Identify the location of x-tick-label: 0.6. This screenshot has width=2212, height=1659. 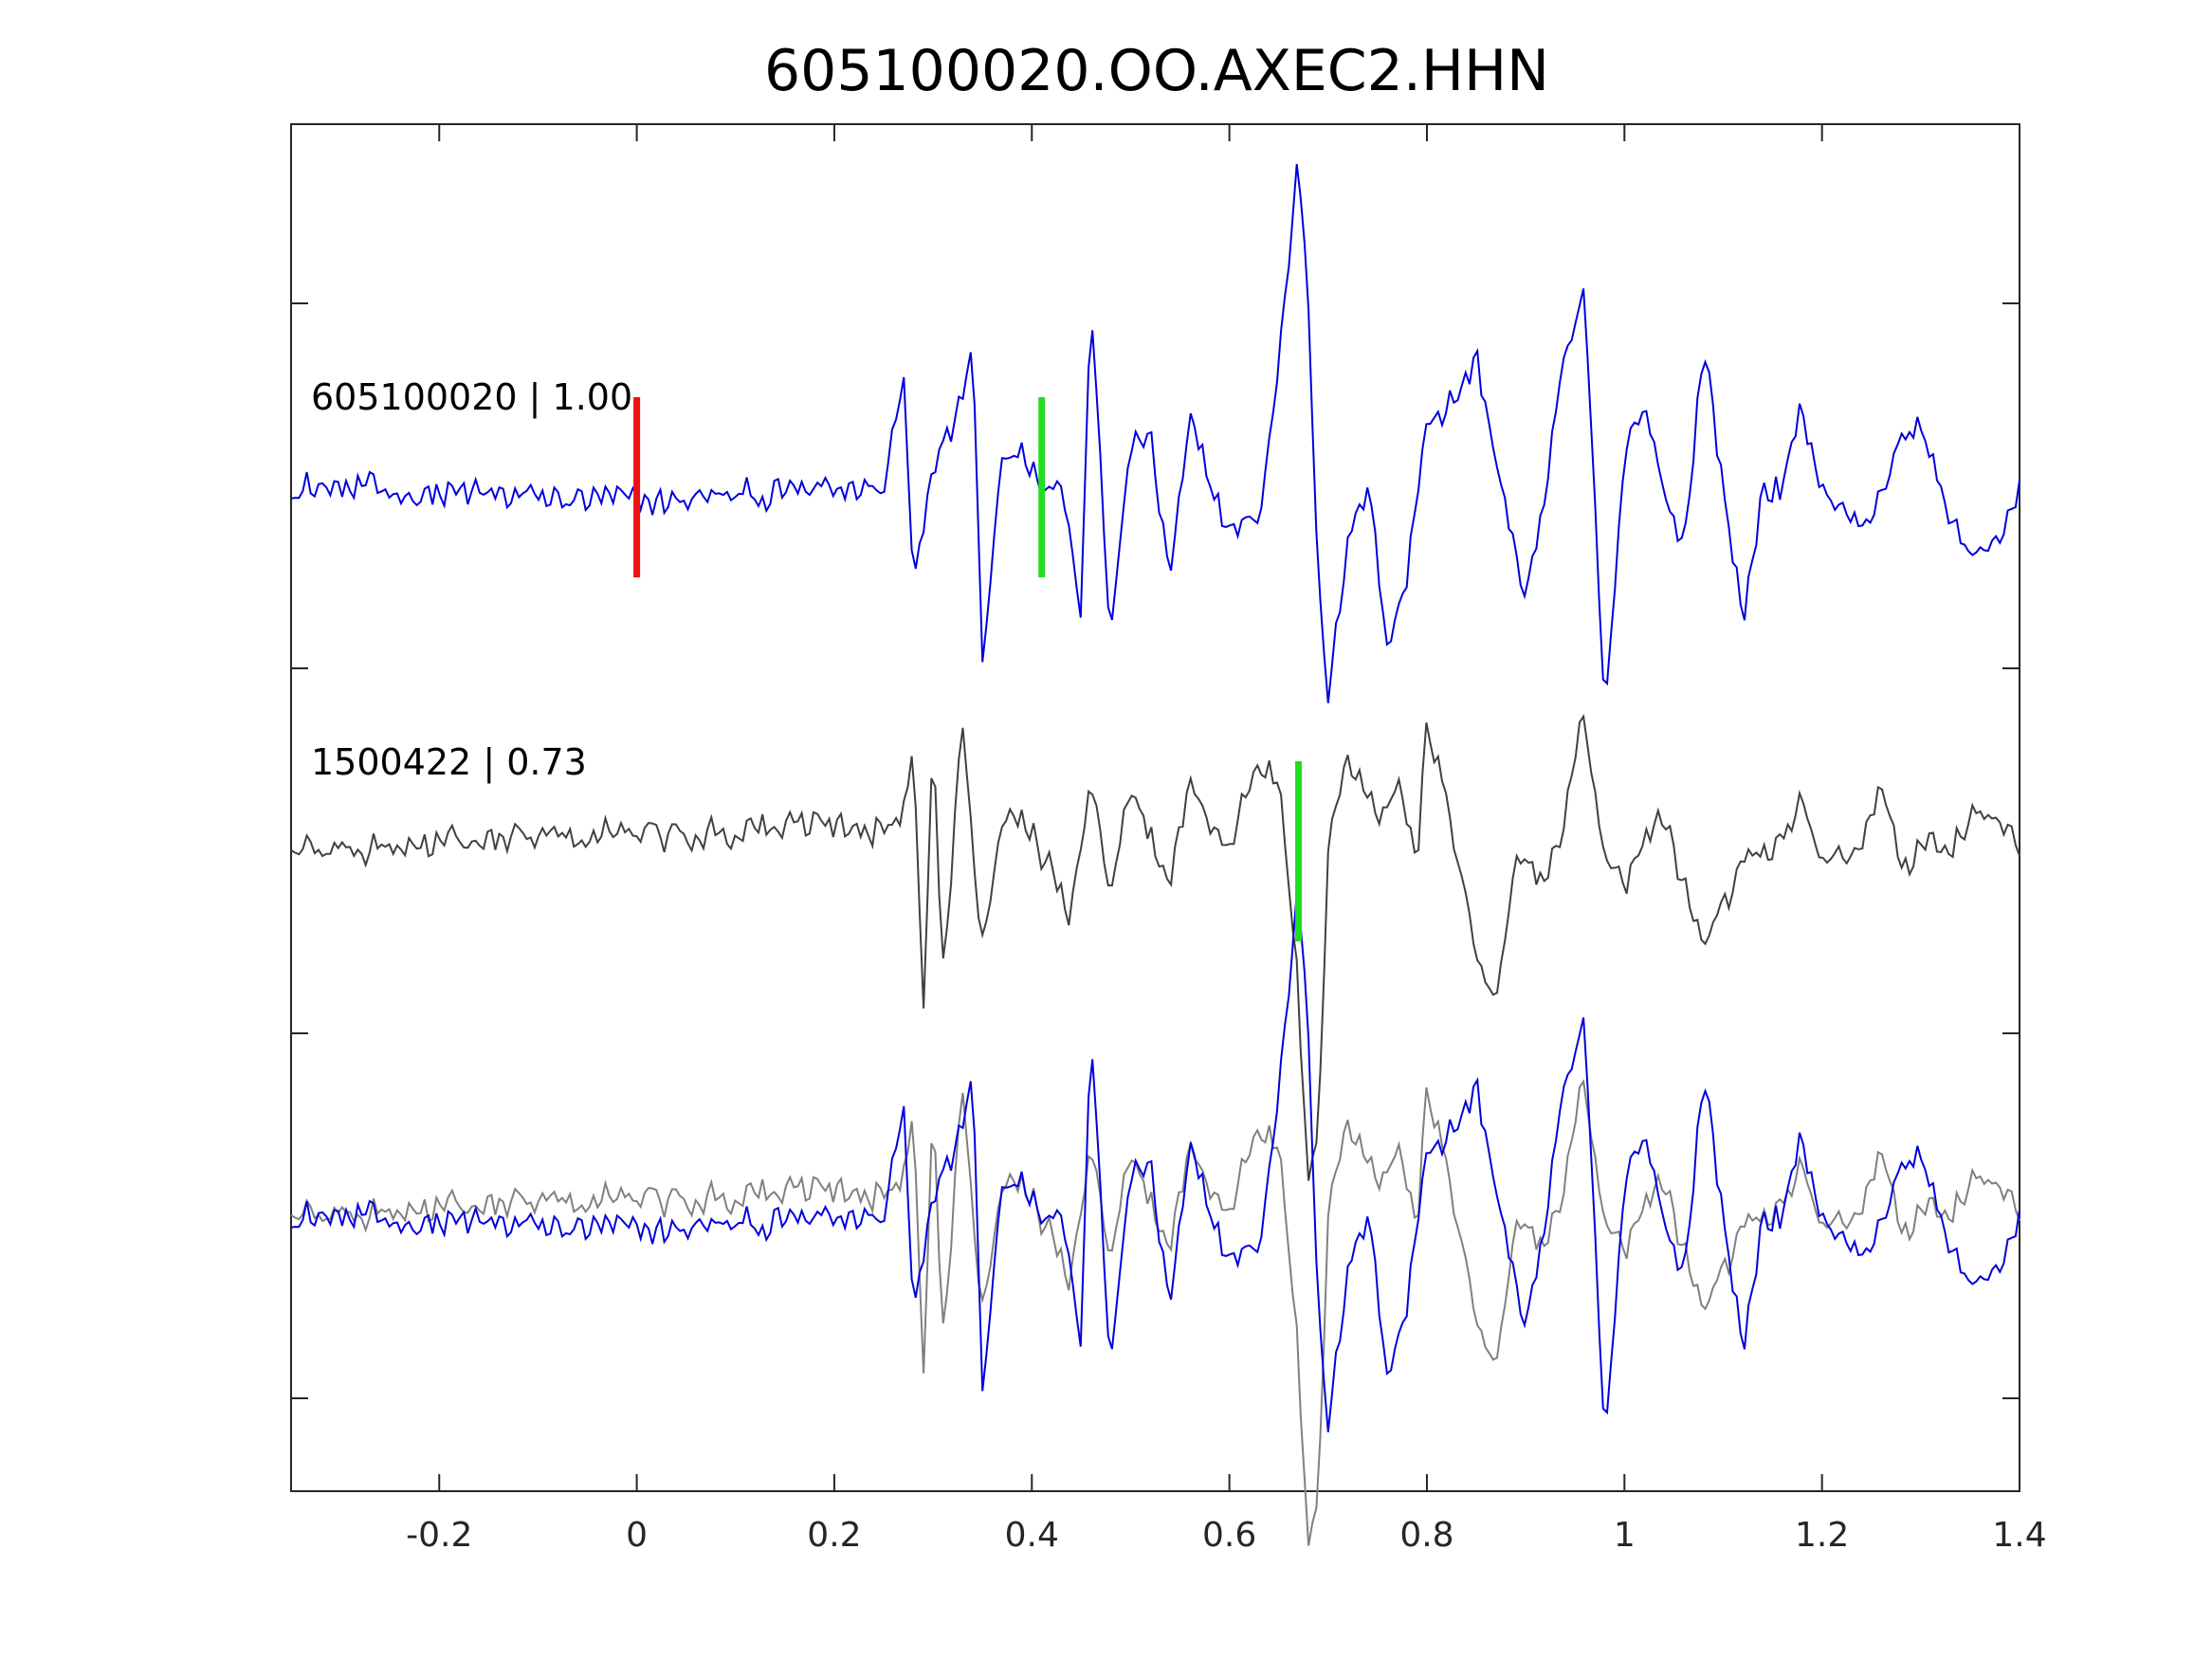
(1229, 1535).